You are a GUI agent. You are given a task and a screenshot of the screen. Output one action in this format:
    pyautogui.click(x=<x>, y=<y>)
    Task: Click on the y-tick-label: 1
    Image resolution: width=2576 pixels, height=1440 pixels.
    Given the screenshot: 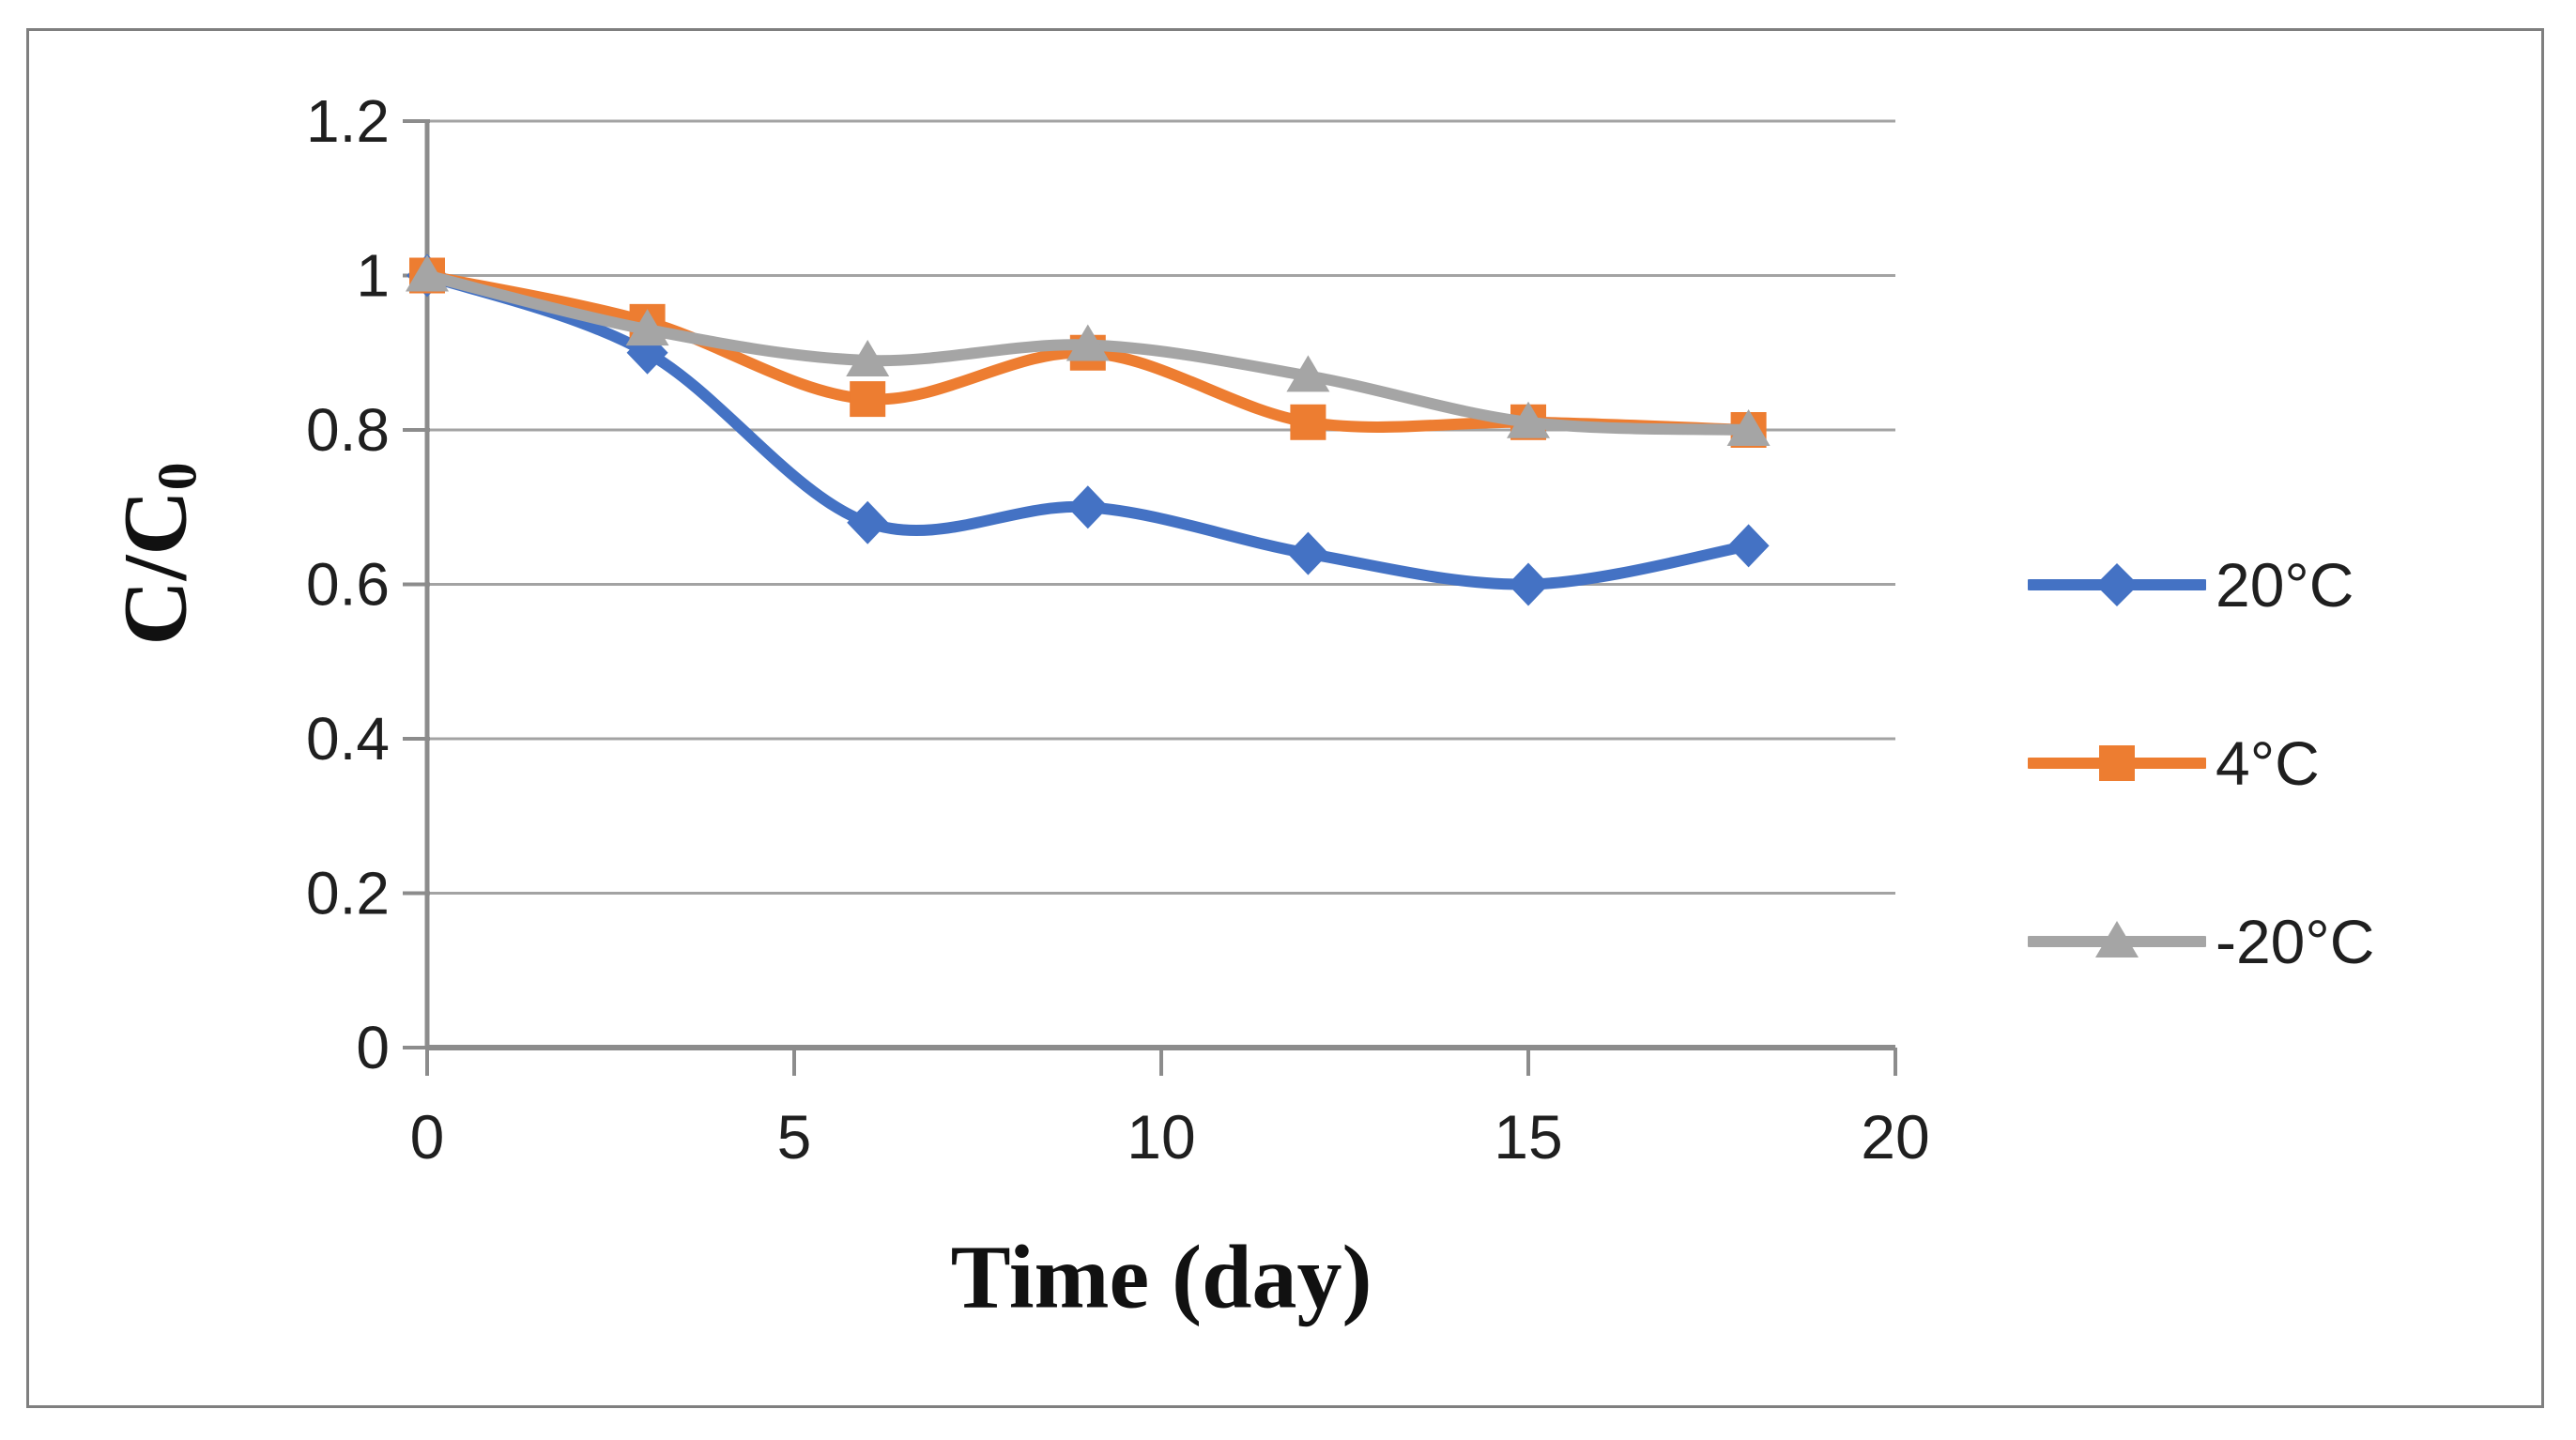 What is the action you would take?
    pyautogui.click(x=373, y=276)
    